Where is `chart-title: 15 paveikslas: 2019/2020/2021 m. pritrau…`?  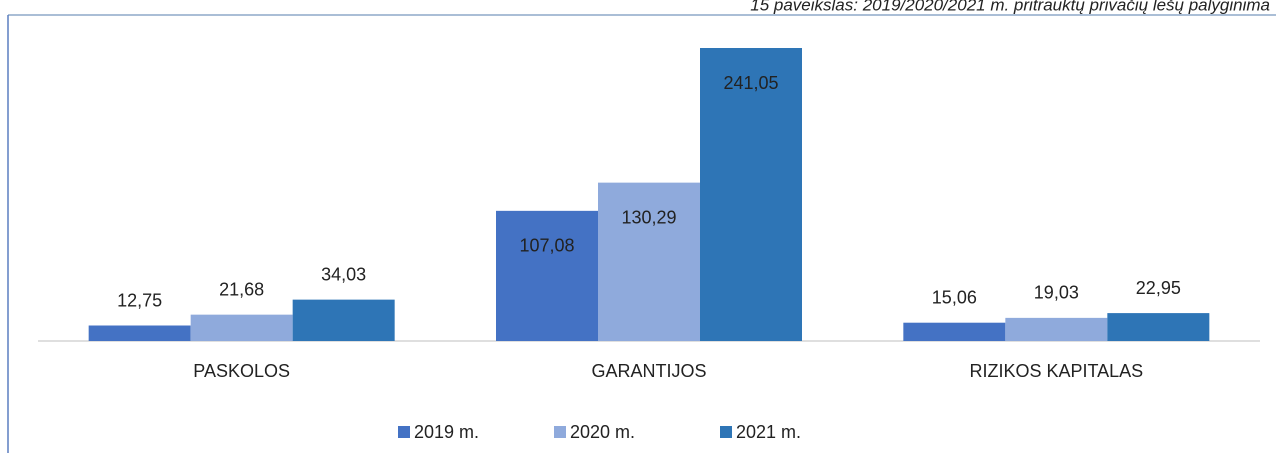 chart-title: 15 paveikslas: 2019/2020/2021 m. pritrau… is located at coordinates (1010, 7).